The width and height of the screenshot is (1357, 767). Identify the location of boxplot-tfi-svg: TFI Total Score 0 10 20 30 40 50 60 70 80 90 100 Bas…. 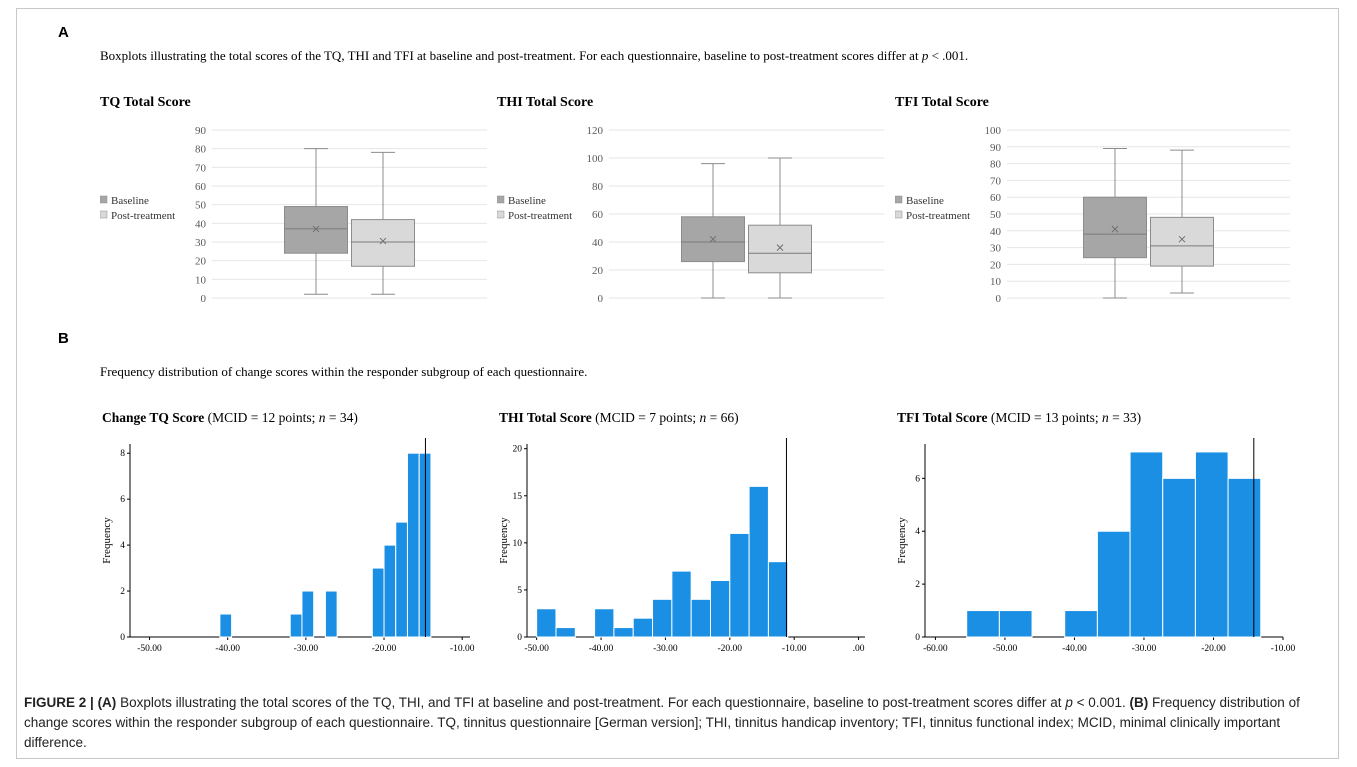
(1092, 200).